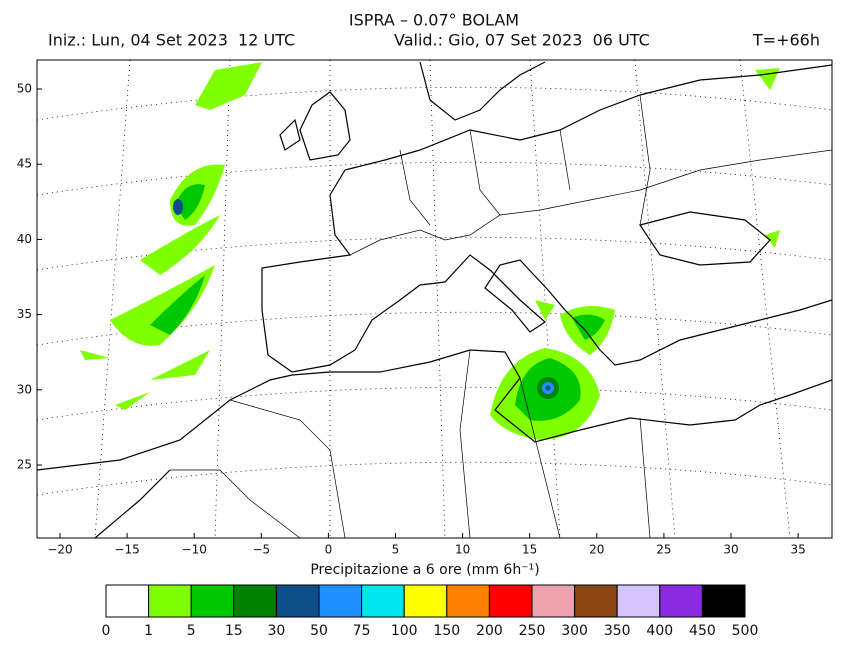 The height and width of the screenshot is (650, 850). I want to click on y-tick-label: 30, so click(24, 389).